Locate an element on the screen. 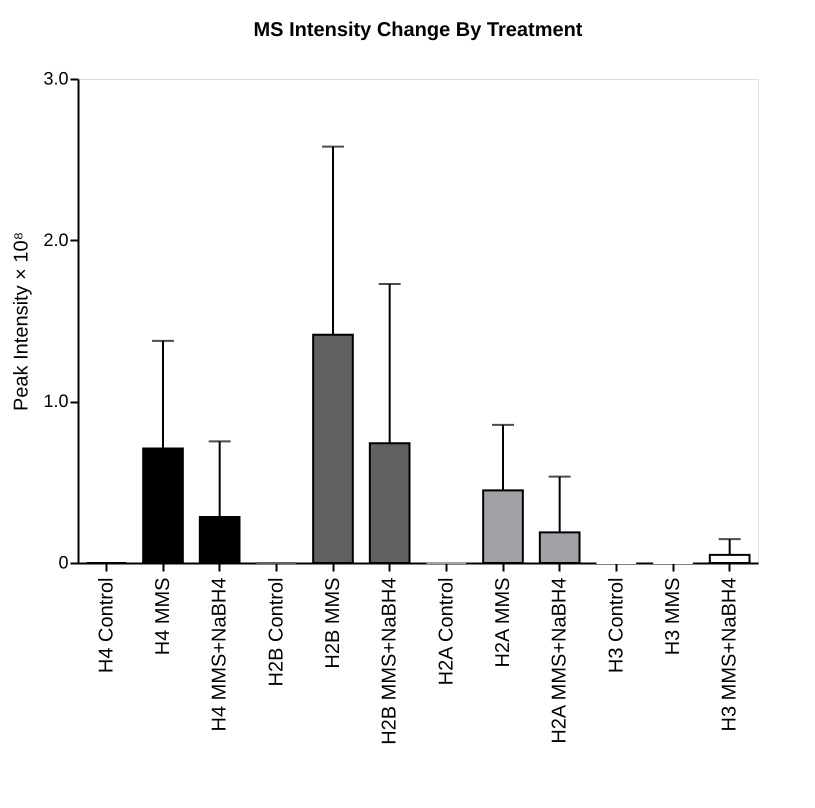 The image size is (815, 808). y-tick-label: 1.0 is located at coordinates (55, 401).